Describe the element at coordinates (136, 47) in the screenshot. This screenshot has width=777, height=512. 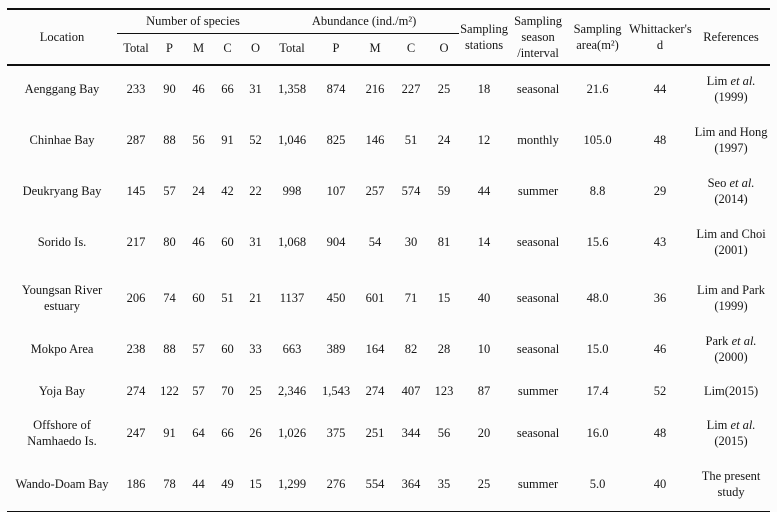
I see `subheader-species-total: Total` at that location.